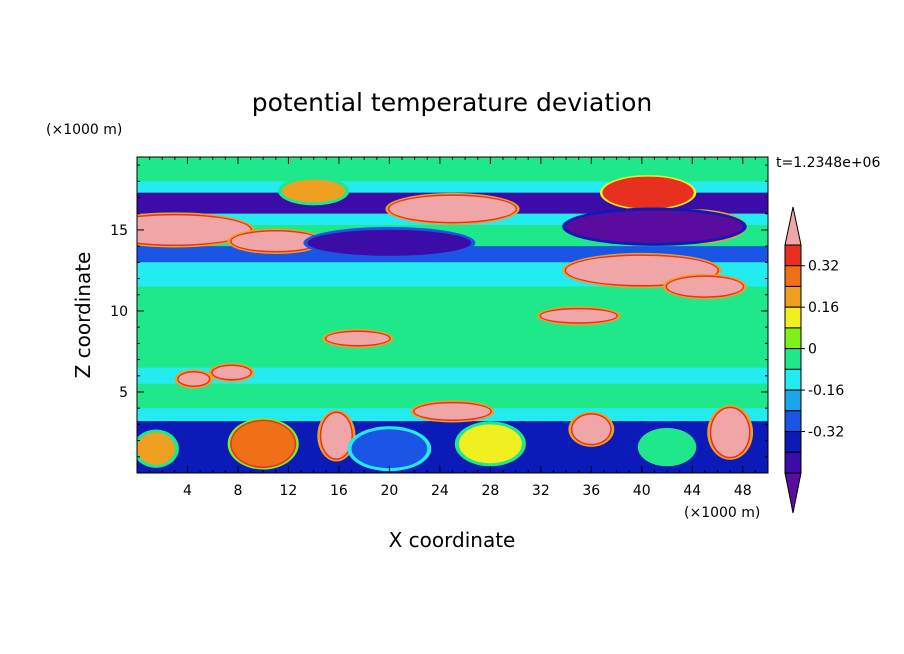 The image size is (904, 654). Describe the element at coordinates (812, 350) in the screenshot. I see `colorbar-tick-label: 0` at that location.